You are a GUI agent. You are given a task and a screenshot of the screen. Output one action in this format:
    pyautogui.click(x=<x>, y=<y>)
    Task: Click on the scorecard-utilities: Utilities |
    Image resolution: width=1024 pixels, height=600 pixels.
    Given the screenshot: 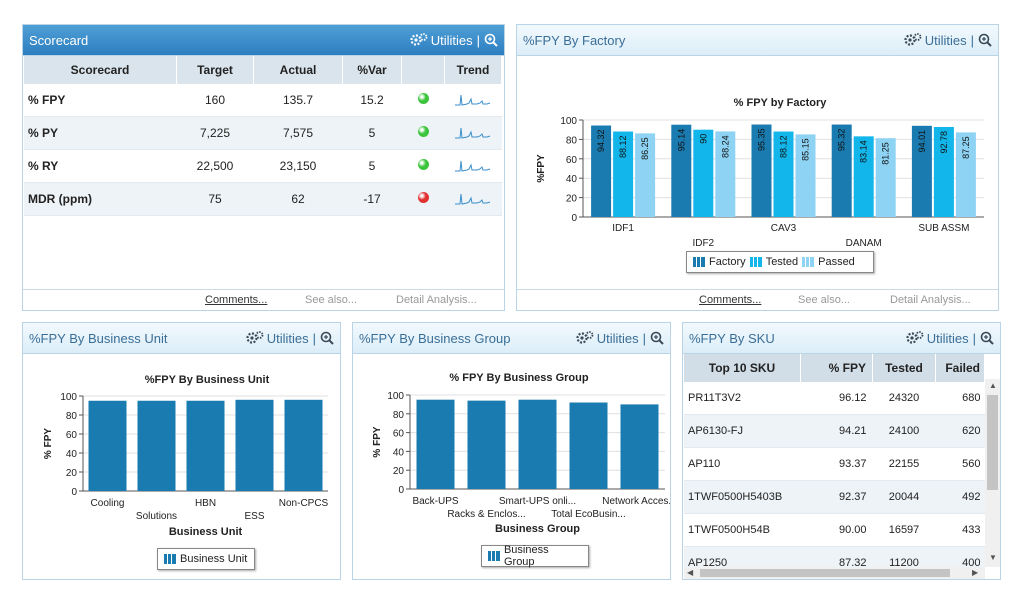 What is the action you would take?
    pyautogui.click(x=453, y=40)
    